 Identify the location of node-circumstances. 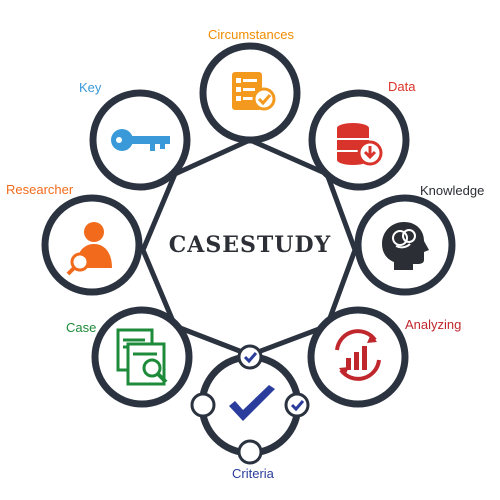
(250, 93).